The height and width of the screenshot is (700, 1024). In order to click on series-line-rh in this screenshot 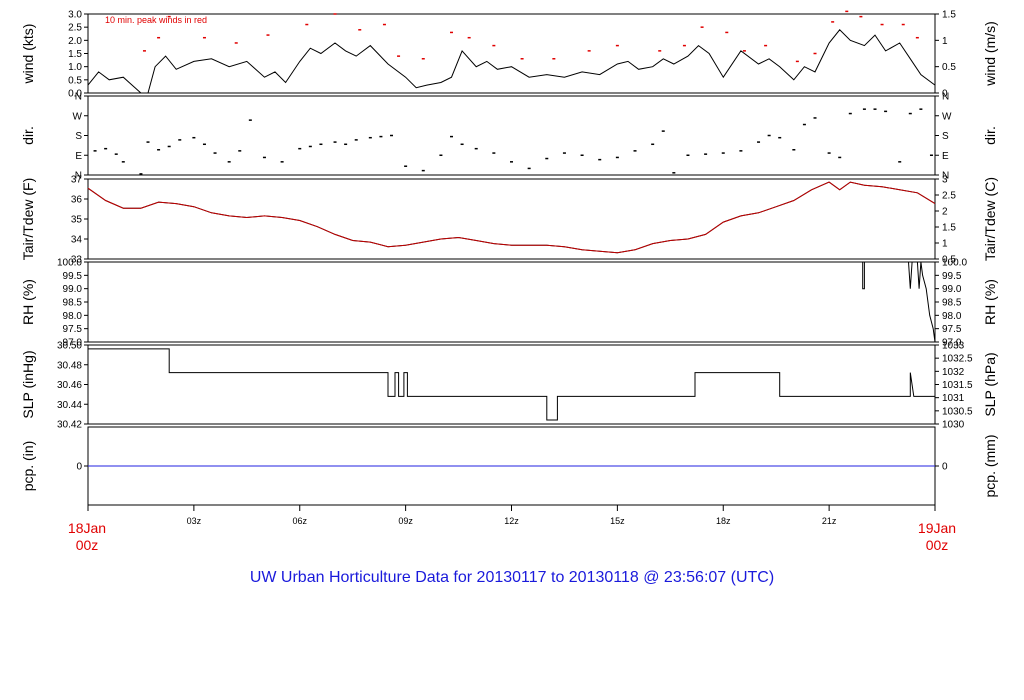, I will do `click(512, 302)`.